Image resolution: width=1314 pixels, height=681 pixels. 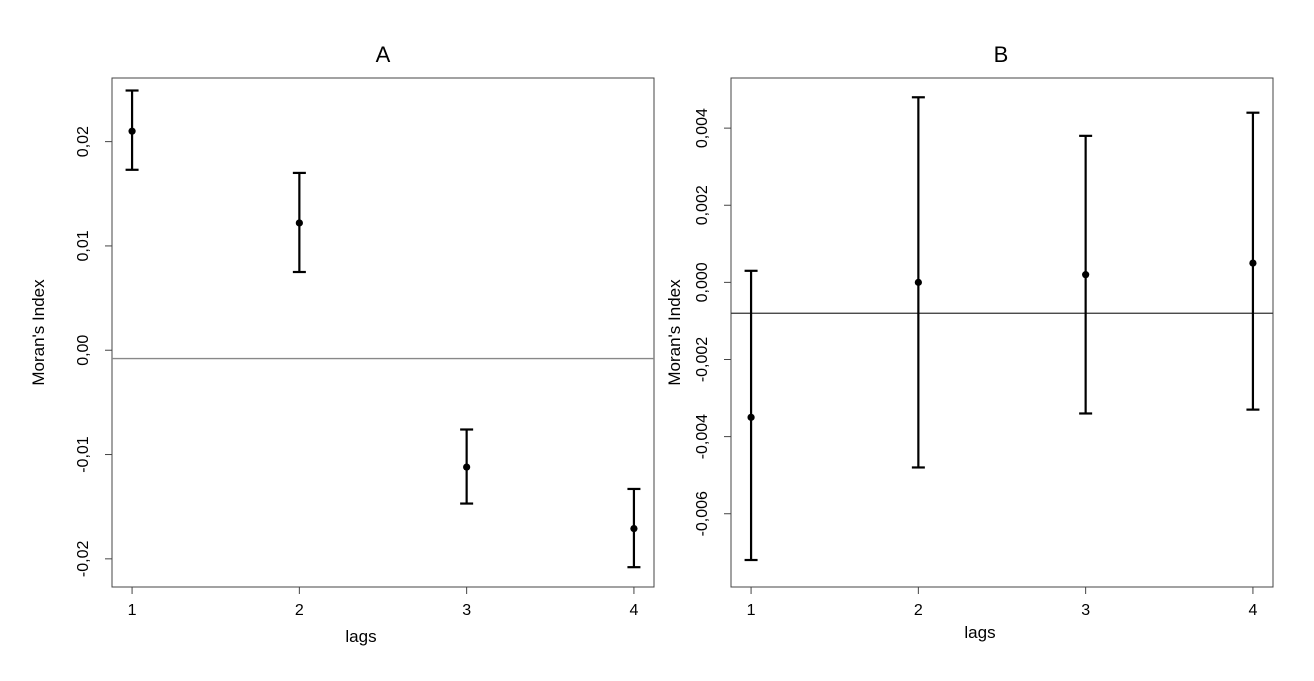 I want to click on y-tick-label: 0,00, so click(x=83, y=350).